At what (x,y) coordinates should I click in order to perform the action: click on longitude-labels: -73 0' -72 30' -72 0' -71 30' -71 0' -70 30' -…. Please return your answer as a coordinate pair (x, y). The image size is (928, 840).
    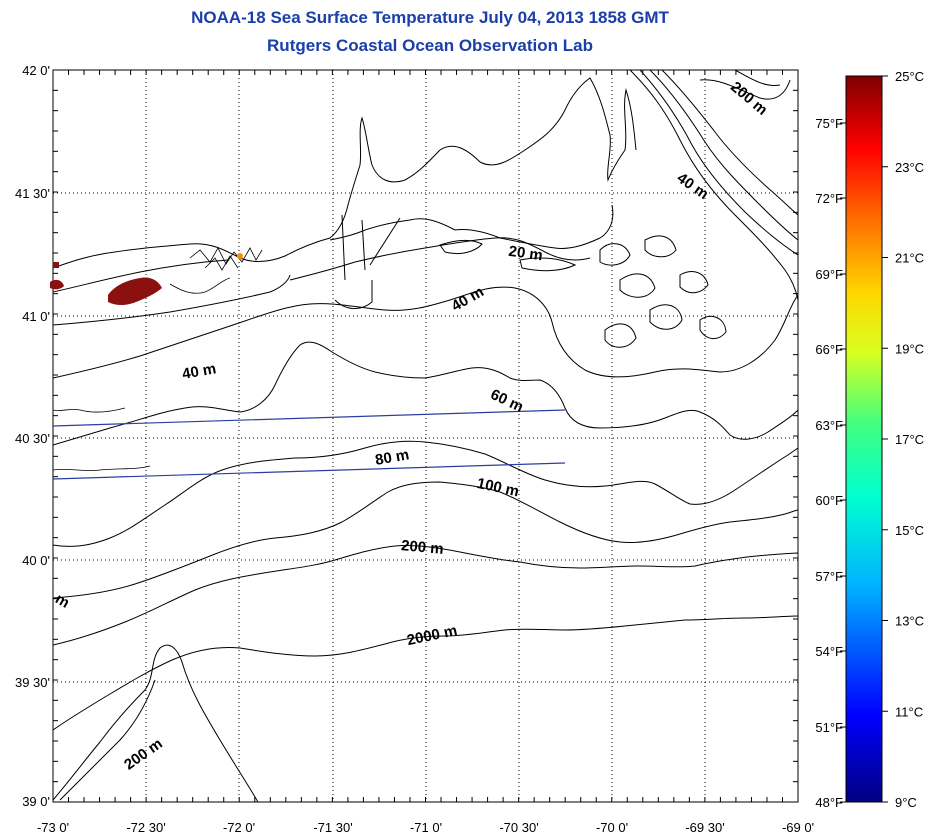
    Looking at the image, I should click on (425, 827).